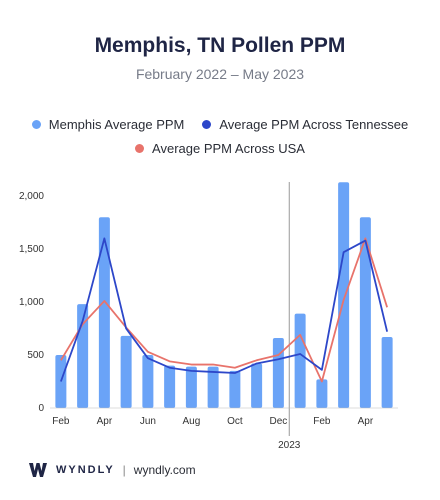  What do you see at coordinates (31, 249) in the screenshot?
I see `y-tick-label: 1,500` at bounding box center [31, 249].